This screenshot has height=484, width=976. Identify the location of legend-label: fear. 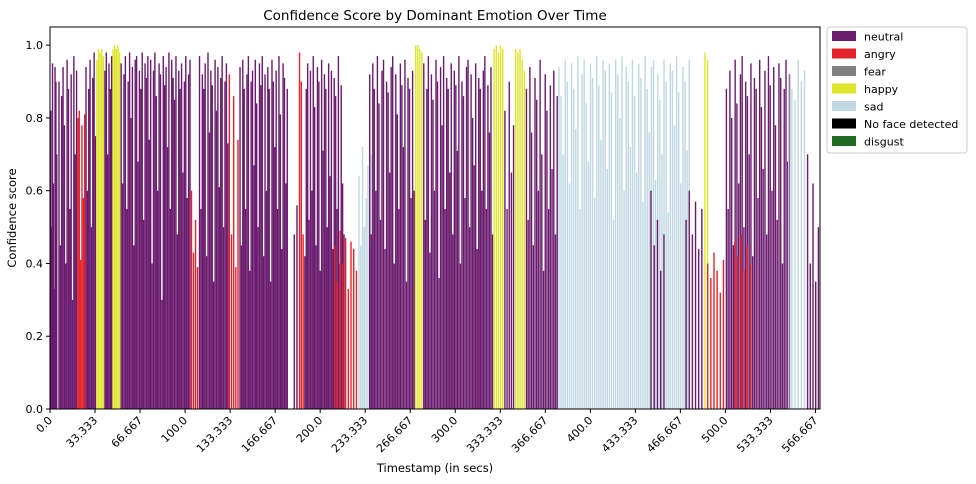
(875, 72).